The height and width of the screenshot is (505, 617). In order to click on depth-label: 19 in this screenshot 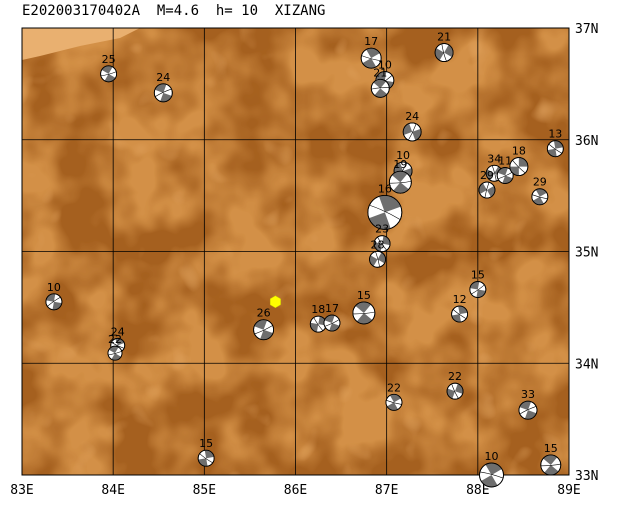, I will do `click(400, 164)`.